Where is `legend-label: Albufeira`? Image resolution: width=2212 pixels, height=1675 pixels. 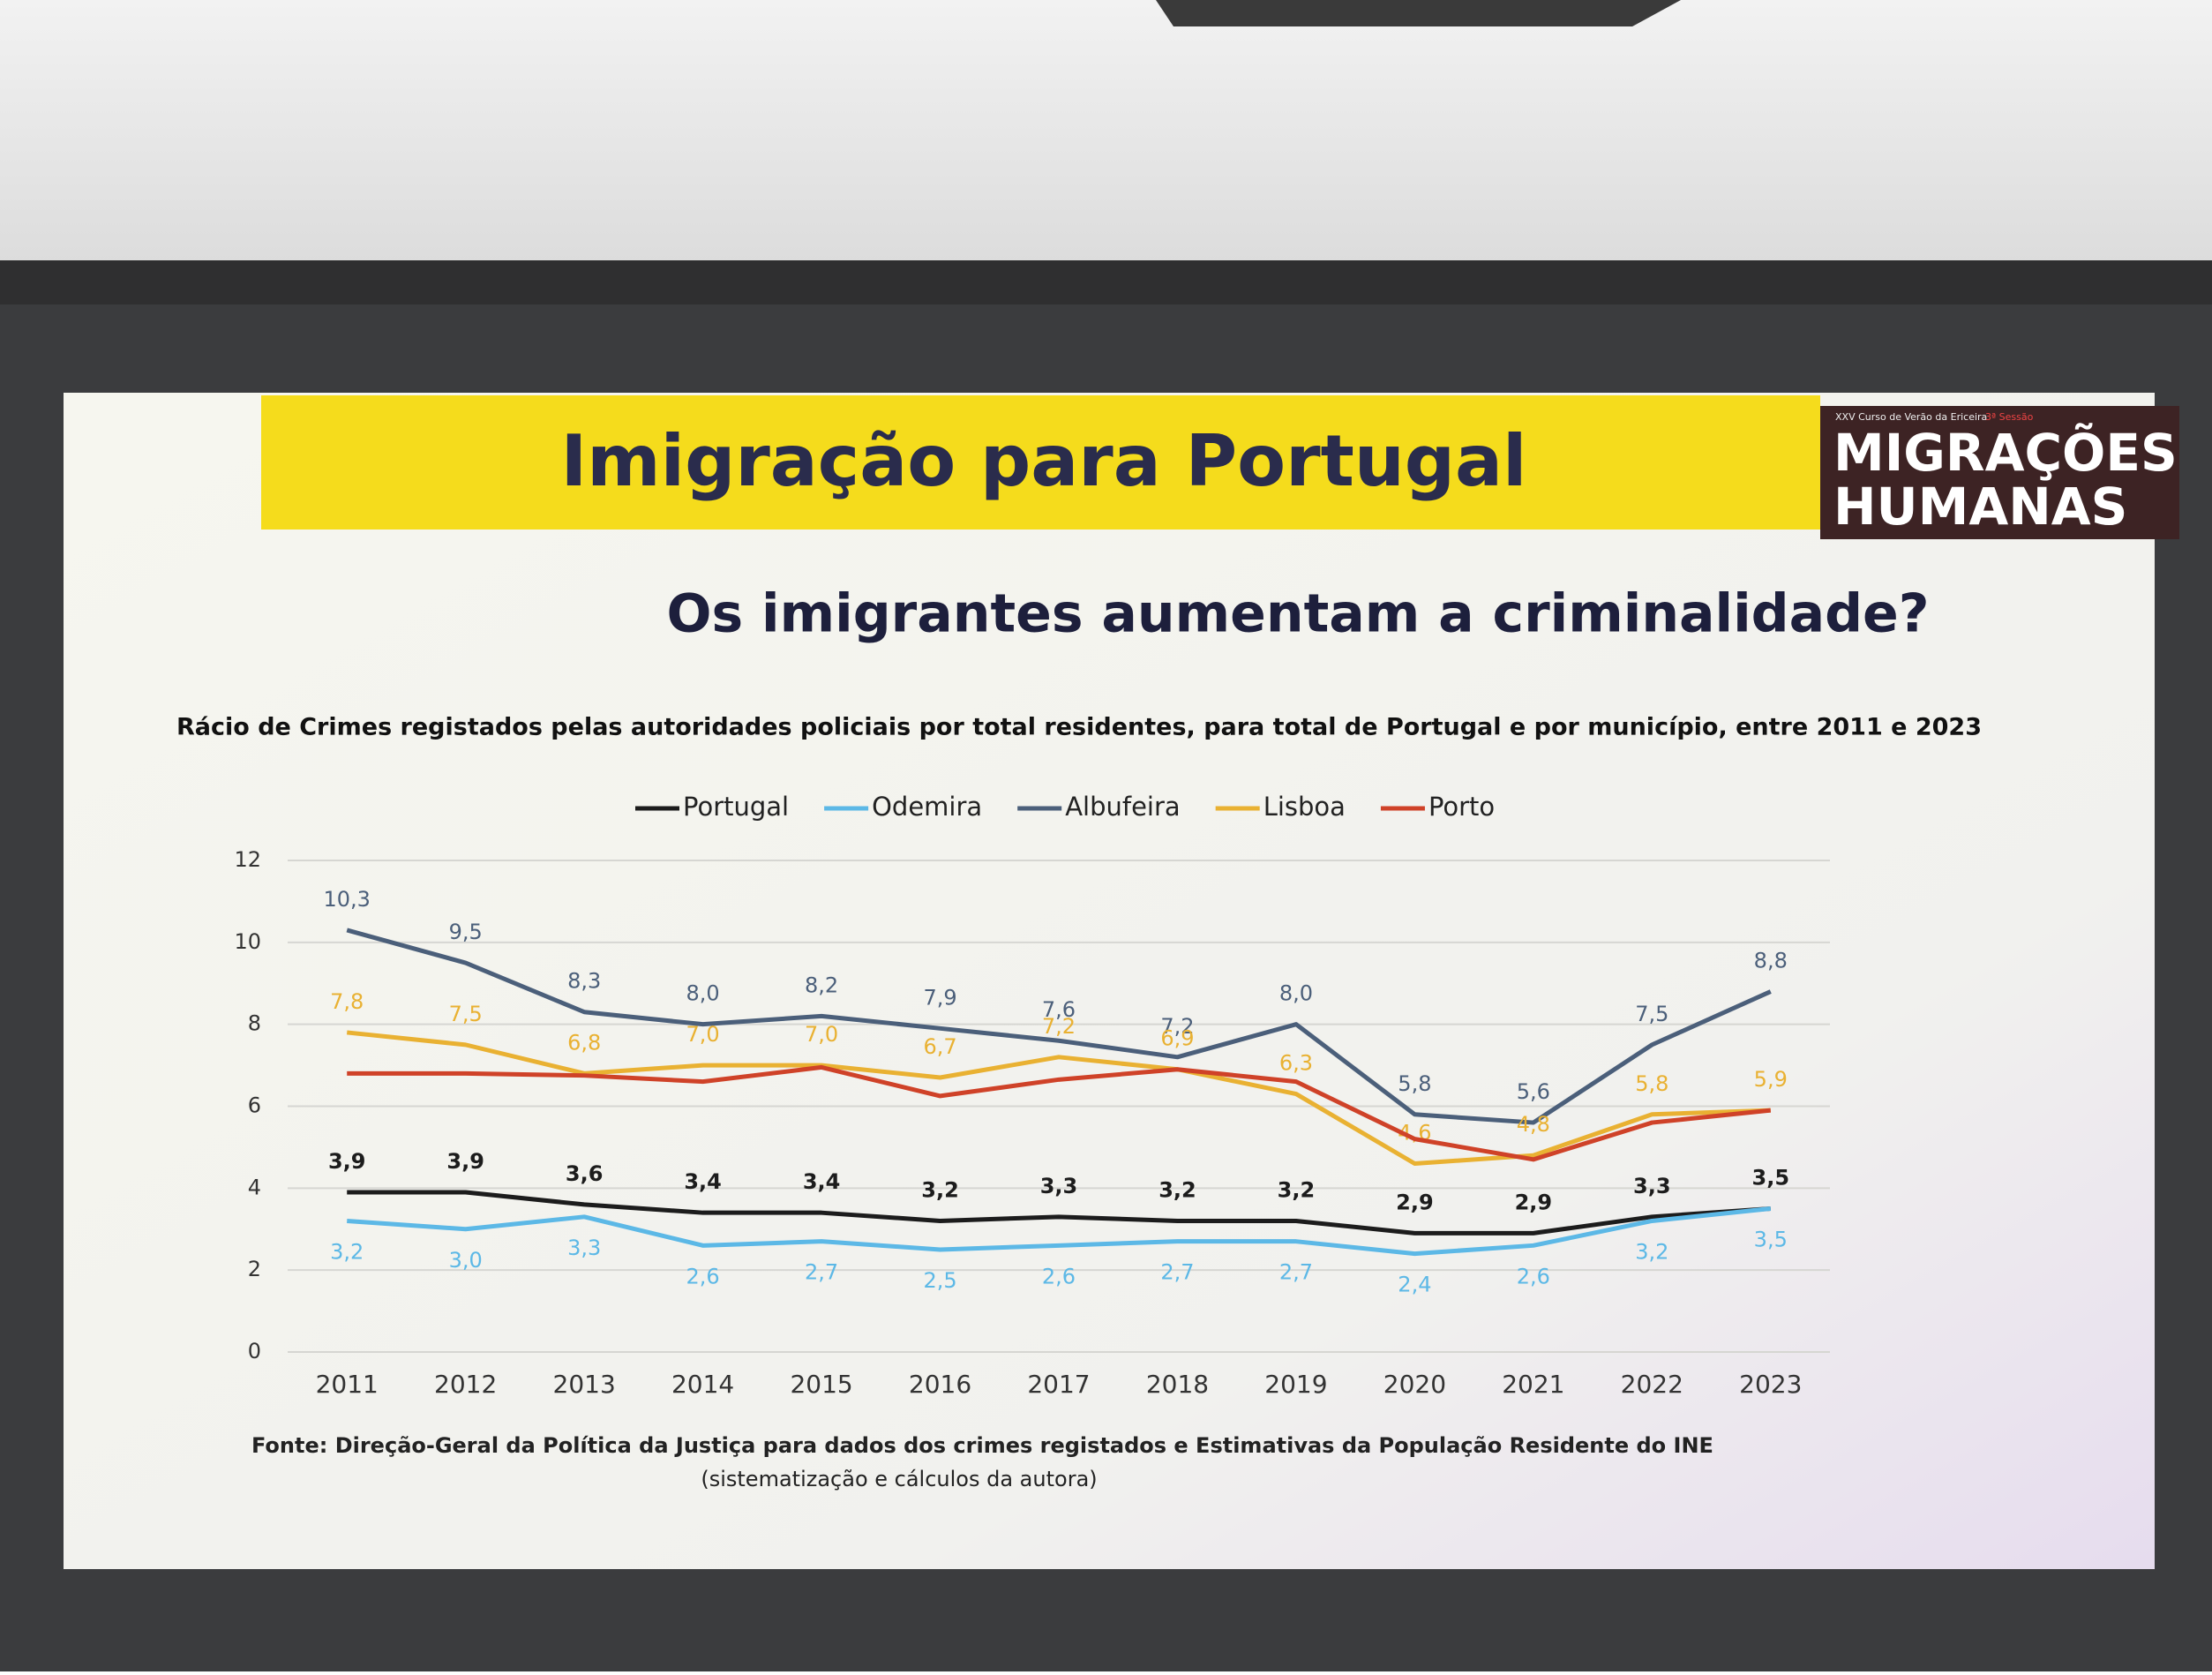 legend-label: Albufeira is located at coordinates (1123, 807).